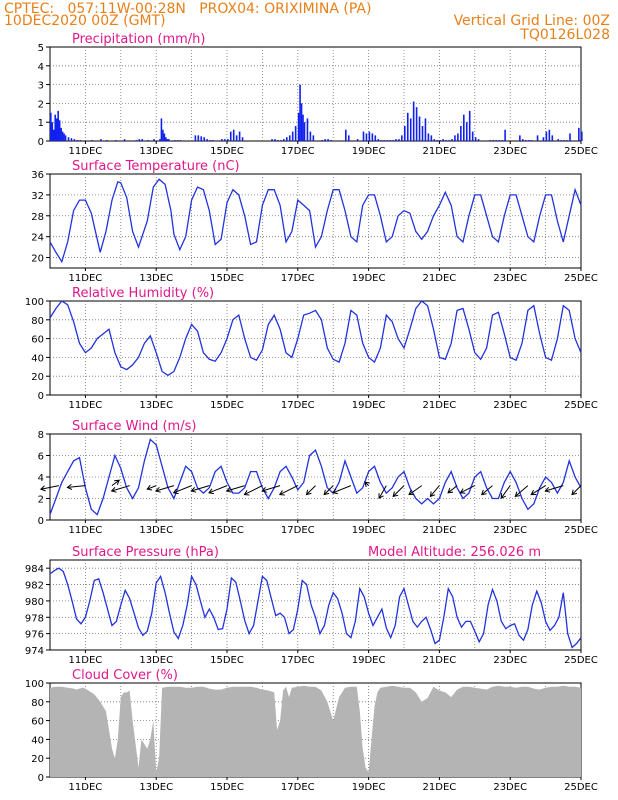 This screenshot has height=800, width=618. Describe the element at coordinates (41, 67) in the screenshot. I see `y-tick-label: 4` at that location.